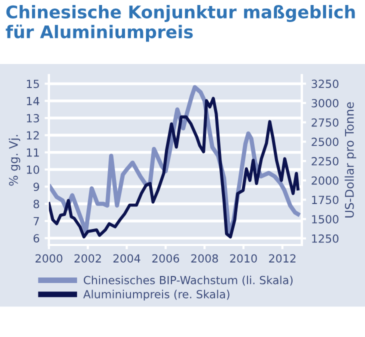 This screenshot has height=337, width=365. I want to click on y2-tick-label: 3000, so click(325, 103).